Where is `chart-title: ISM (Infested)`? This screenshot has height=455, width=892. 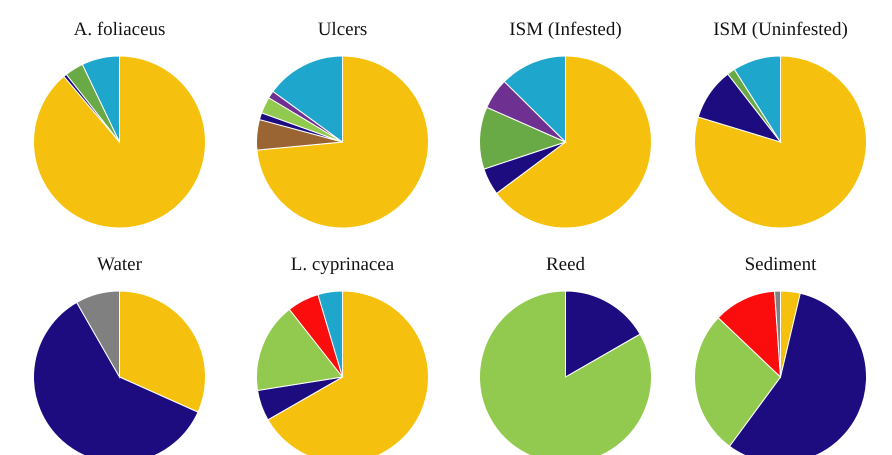
chart-title: ISM (Infested) is located at coordinates (565, 30).